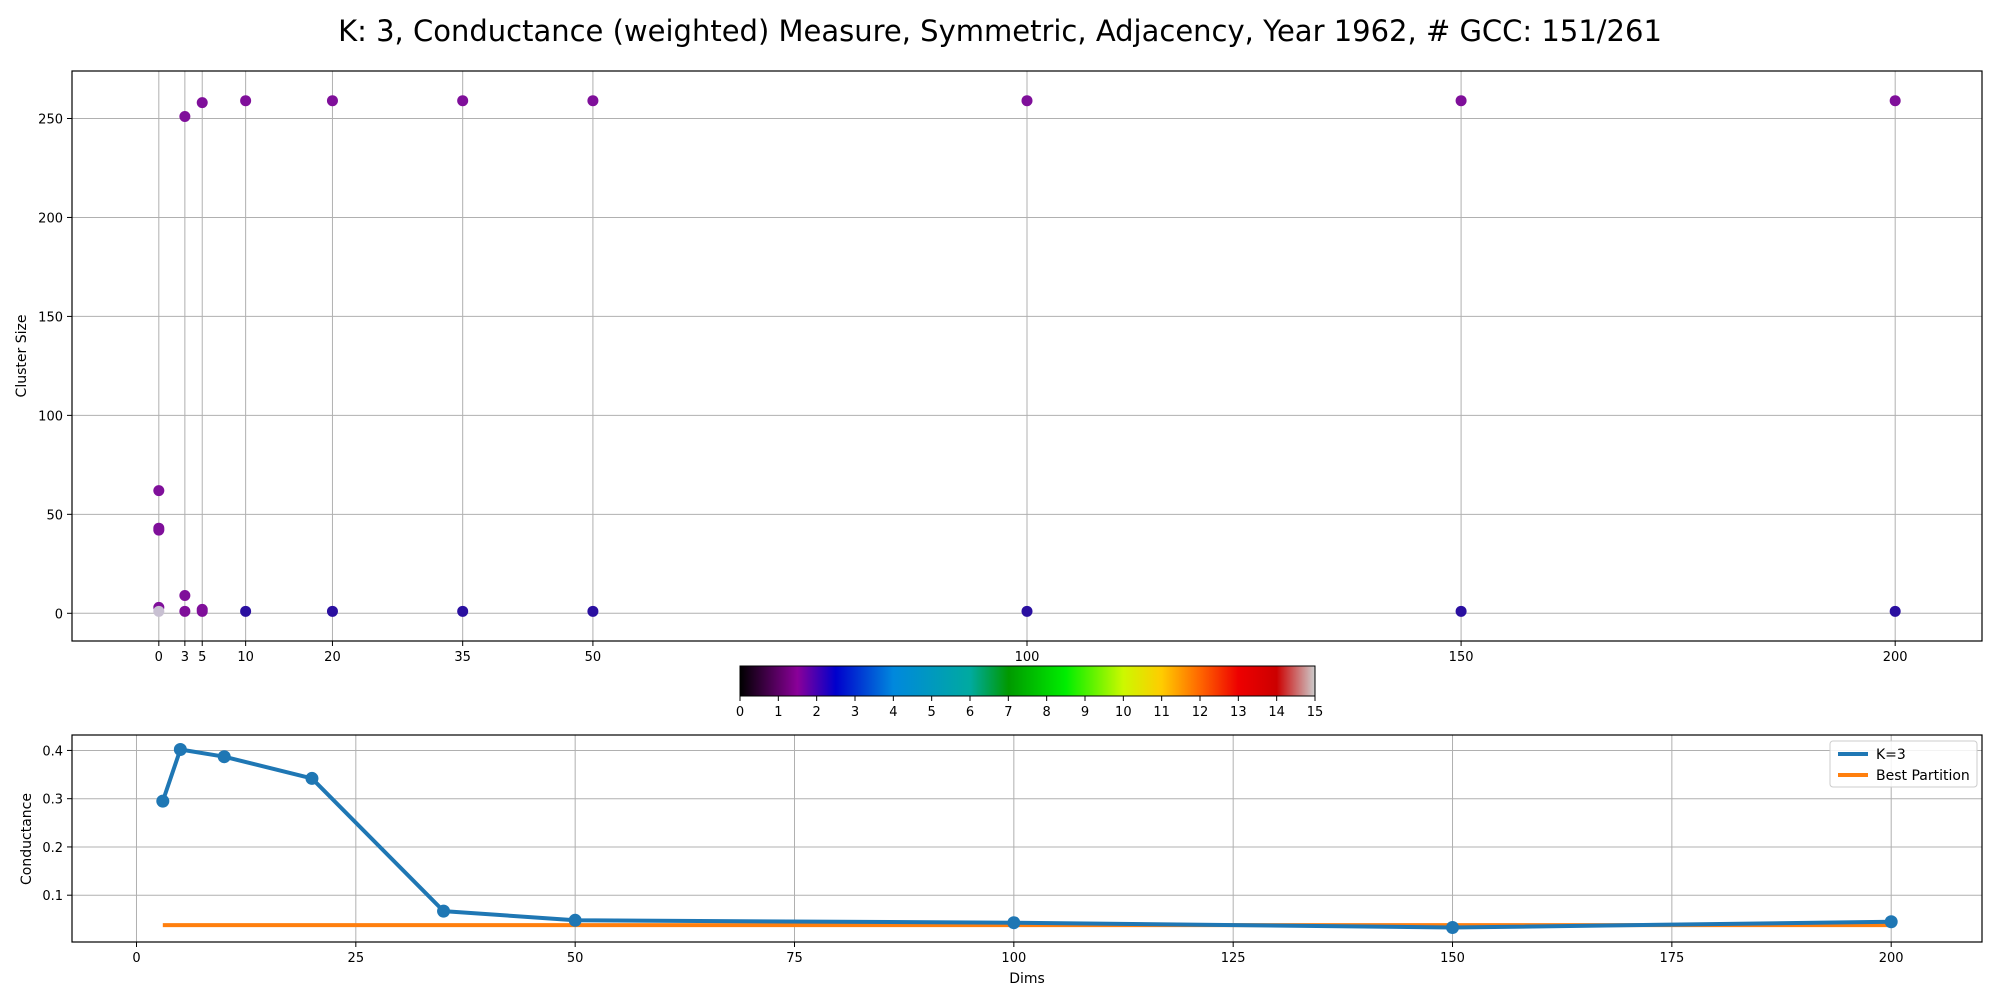 The image size is (2000, 1000). Describe the element at coordinates (1027, 657) in the screenshot. I see `scatter-x-tick-label: 100` at that location.